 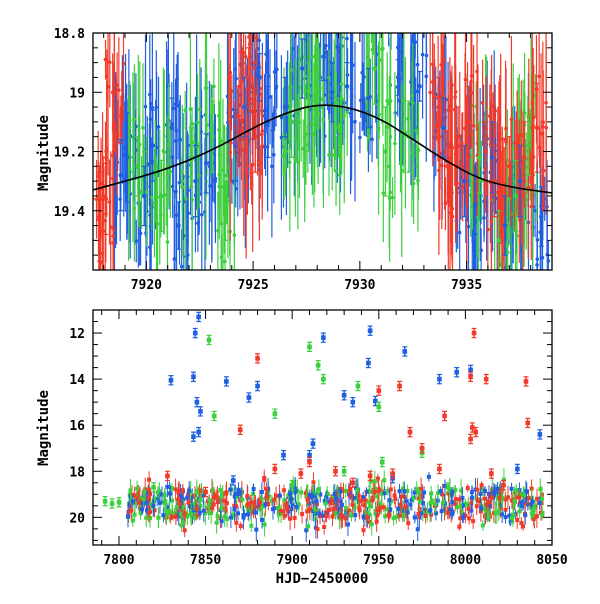 I want to click on top-x-tick-label: 7930, so click(x=359, y=285).